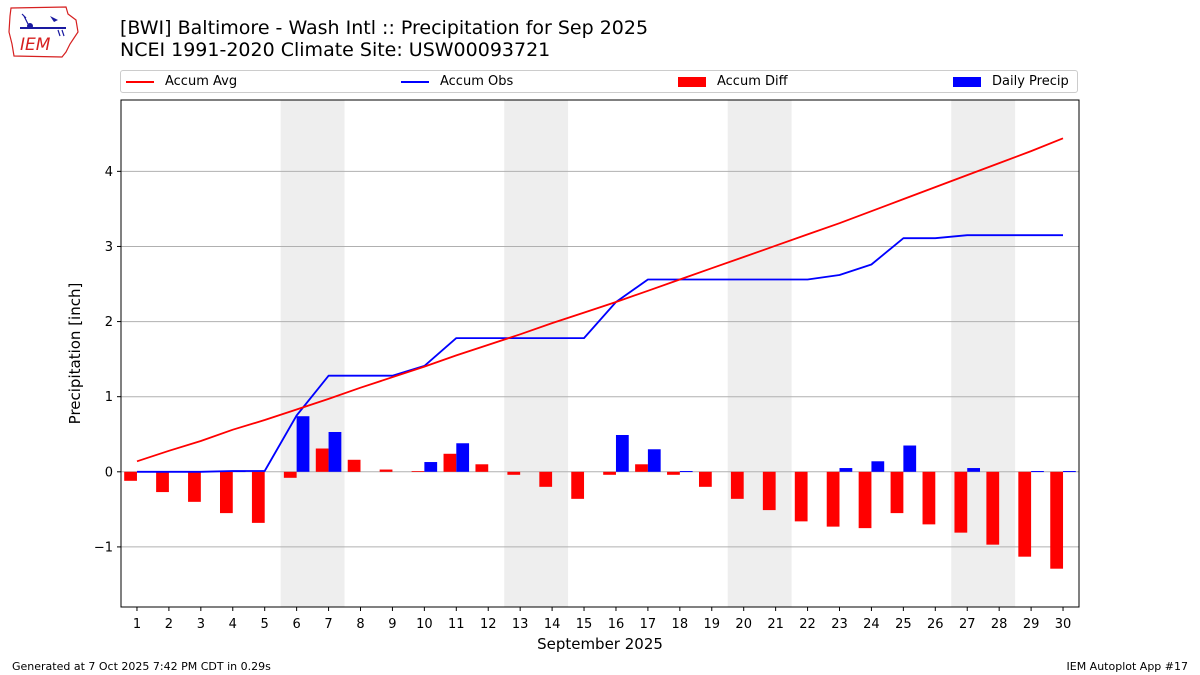 This screenshot has height=675, width=1200. I want to click on legend-item-accum-obs: Accum Obs, so click(457, 82).